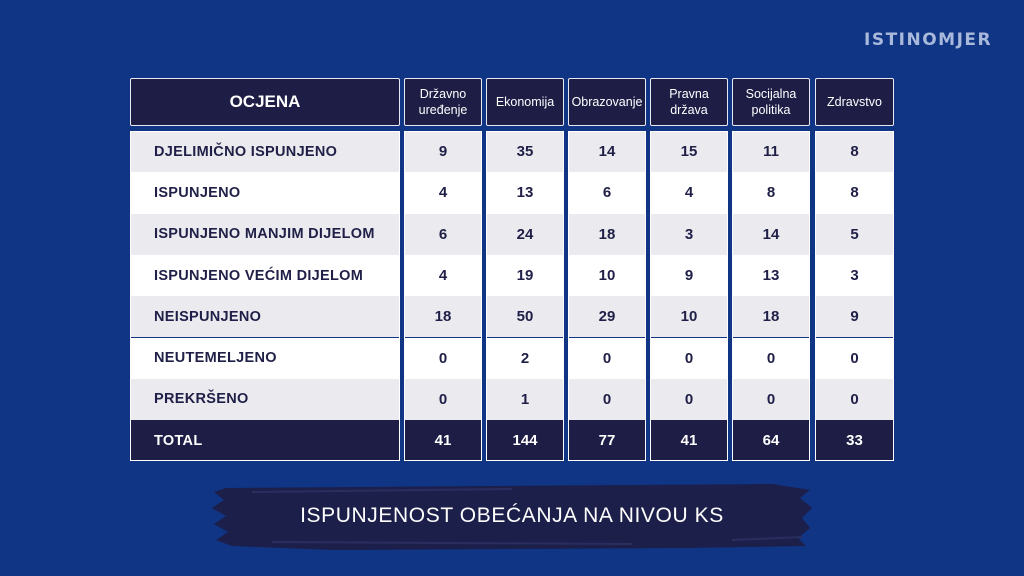 This screenshot has width=1024, height=576. Describe the element at coordinates (771, 152) in the screenshot. I see `value-cell: 11` at that location.